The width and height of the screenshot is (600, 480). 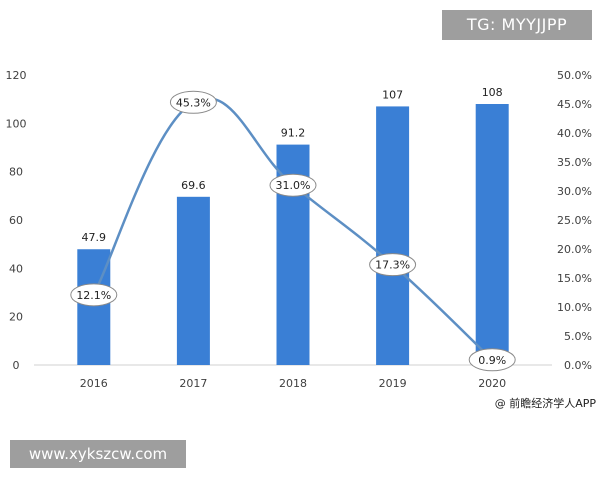 What do you see at coordinates (545, 403) in the screenshot?
I see `source-note: @ 前瞻经济学人APP` at bounding box center [545, 403].